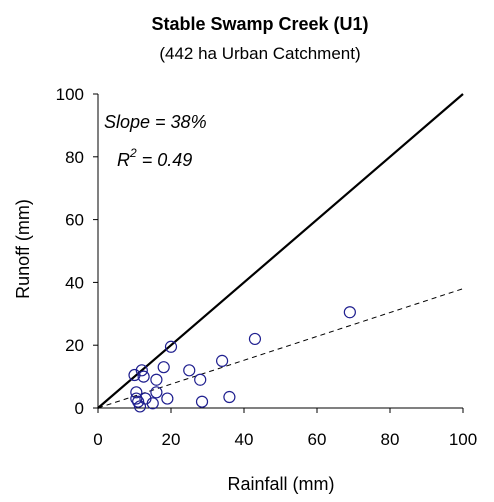  I want to click on y-tick-label: 40, so click(74, 282).